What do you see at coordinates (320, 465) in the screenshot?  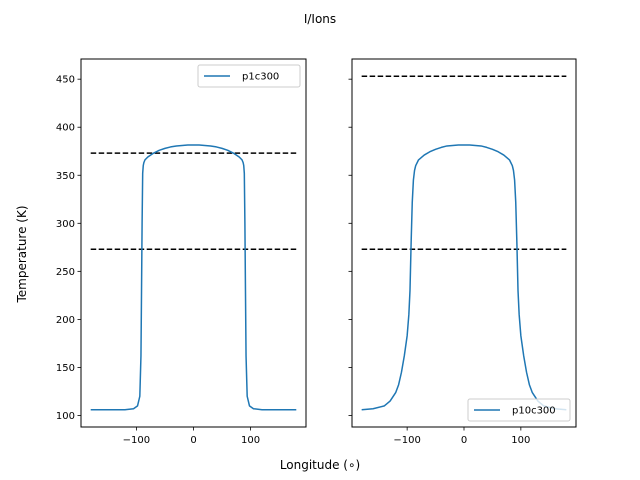 I see `x-axis-label: Longitude (∘)` at bounding box center [320, 465].